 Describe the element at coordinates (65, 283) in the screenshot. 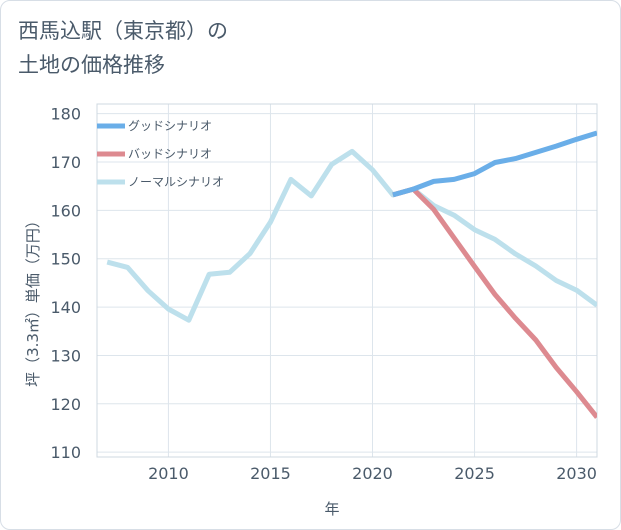

I see `y-axis-ticks: 110 120 130 140 150 160 170 180` at that location.